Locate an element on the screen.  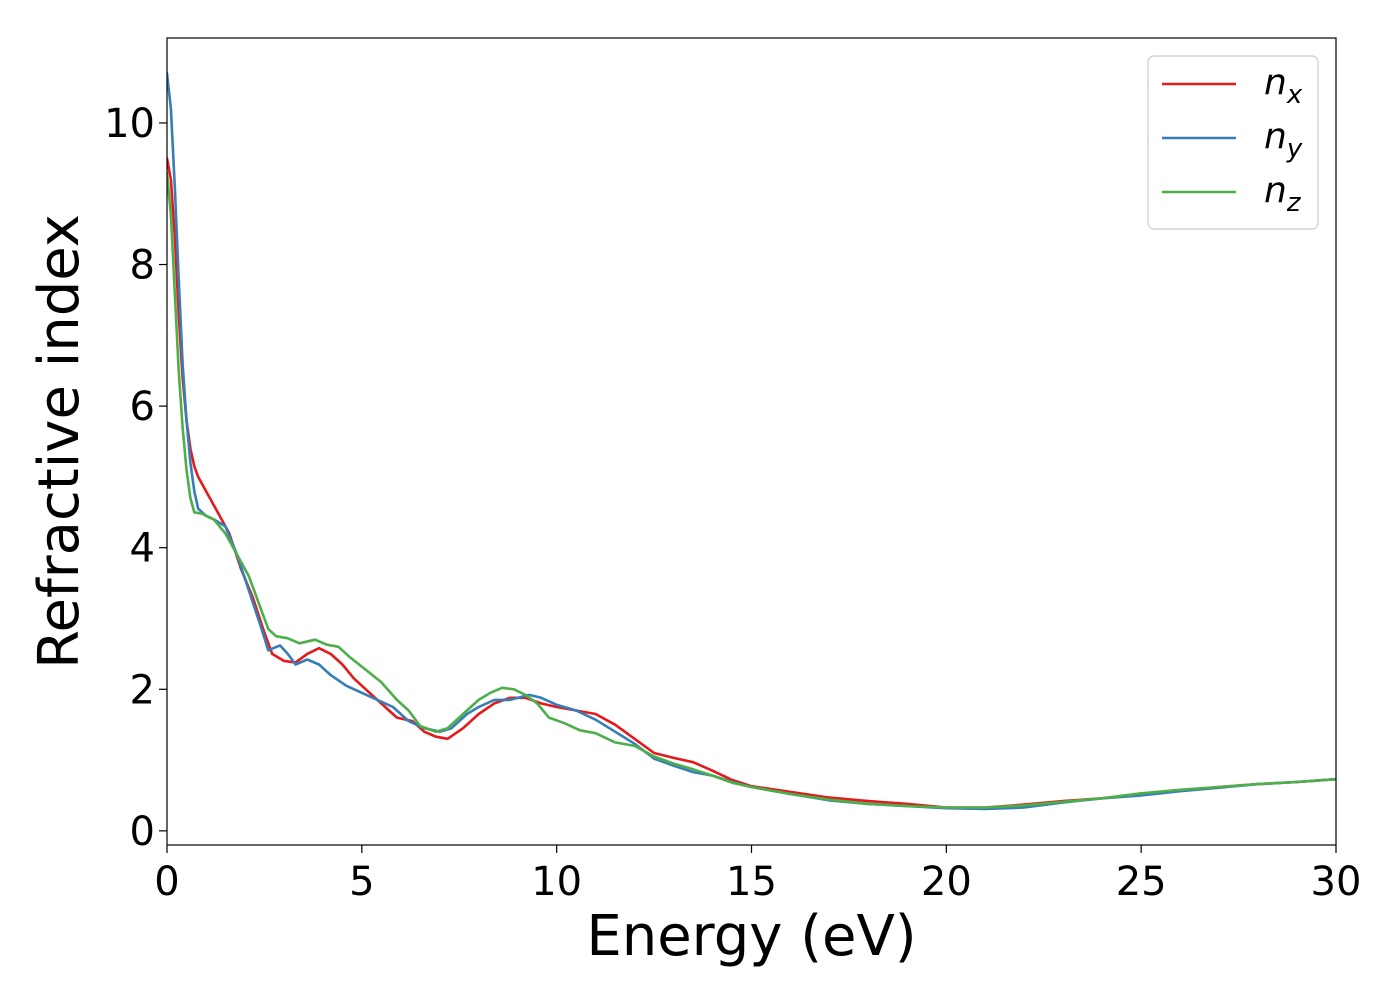
legend: nx ny nz is located at coordinates (1233, 142).